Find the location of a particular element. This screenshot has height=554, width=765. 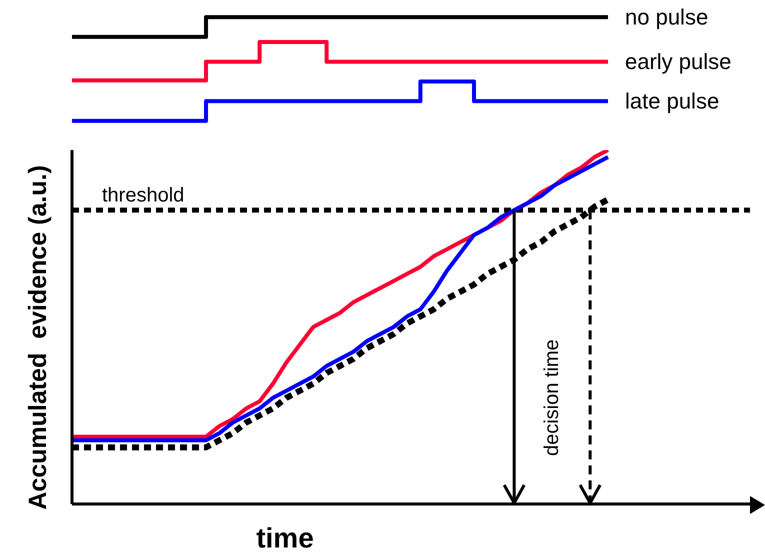

series-label: early pulse is located at coordinates (678, 61).